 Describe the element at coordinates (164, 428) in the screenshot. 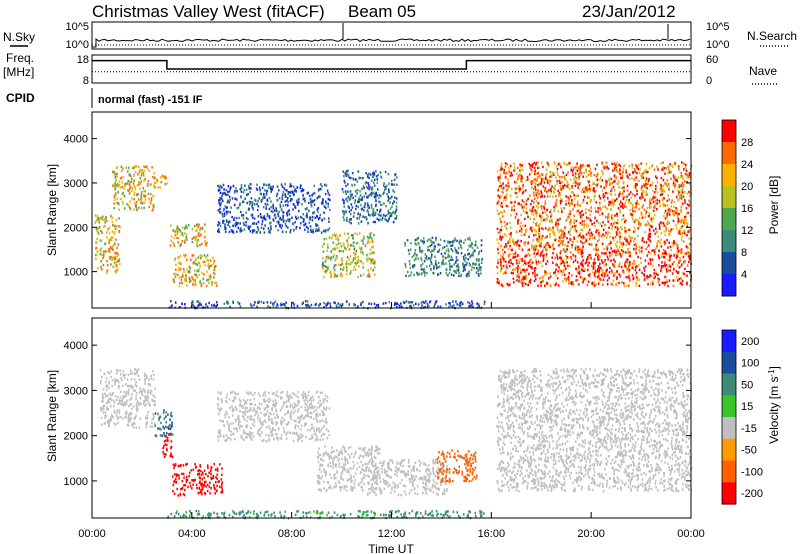

I see `velocity-region-1-cell` at that location.